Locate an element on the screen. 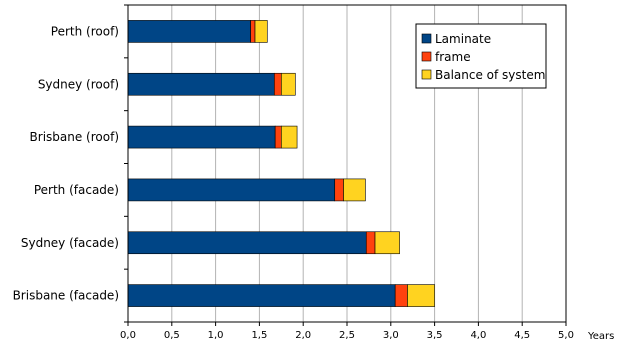  x-axis-label: Years is located at coordinates (600, 336).